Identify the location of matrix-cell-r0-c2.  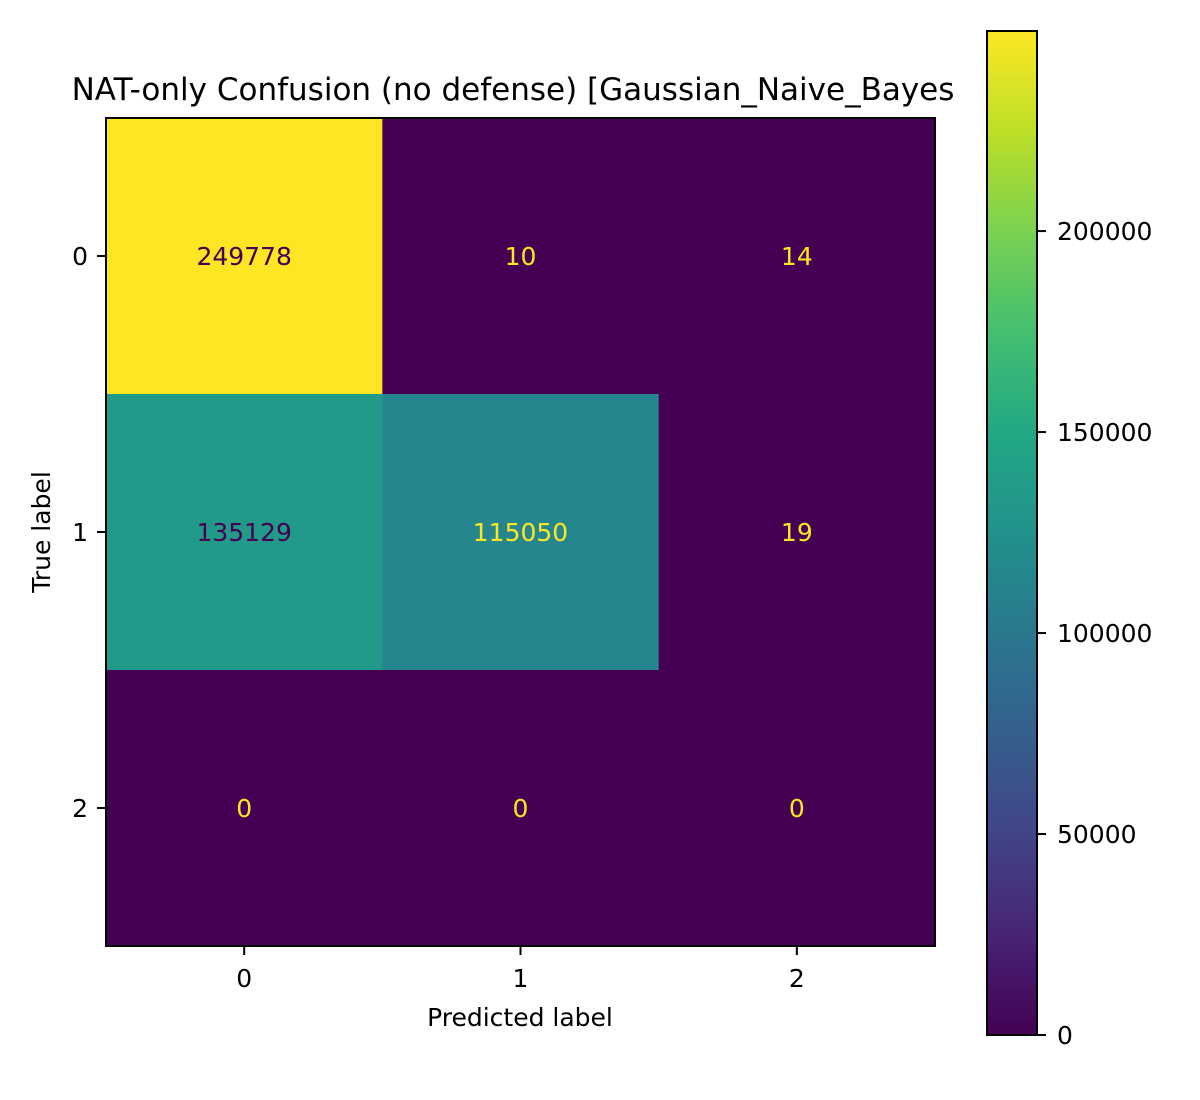
(797, 256).